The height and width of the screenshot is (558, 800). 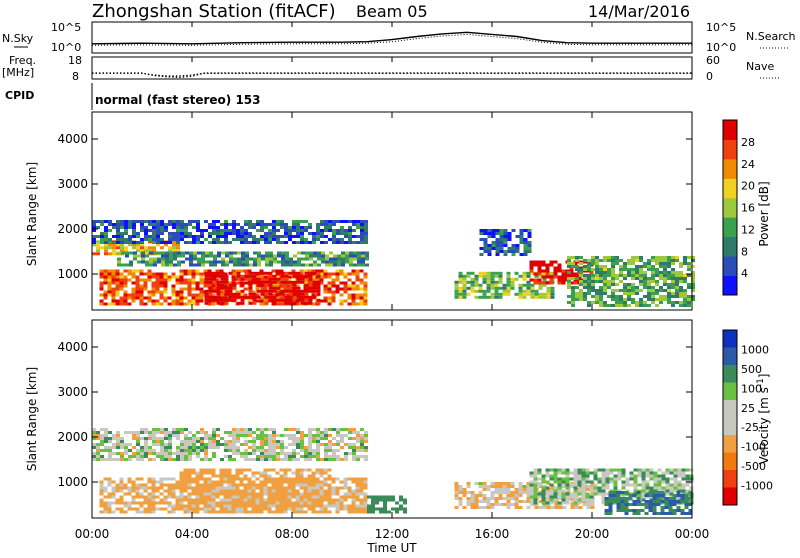 What do you see at coordinates (730, 496) in the screenshot?
I see `vel-cbar-swatch` at bounding box center [730, 496].